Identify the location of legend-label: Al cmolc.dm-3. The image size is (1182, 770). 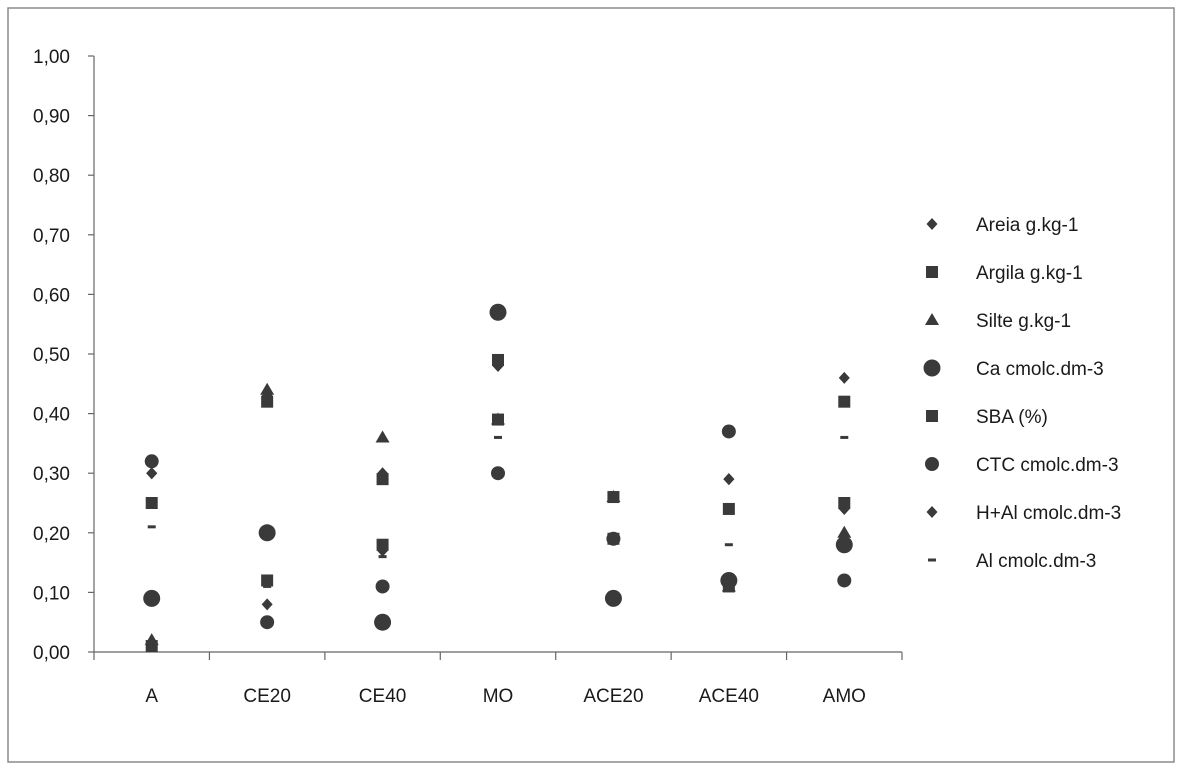
(1036, 561).